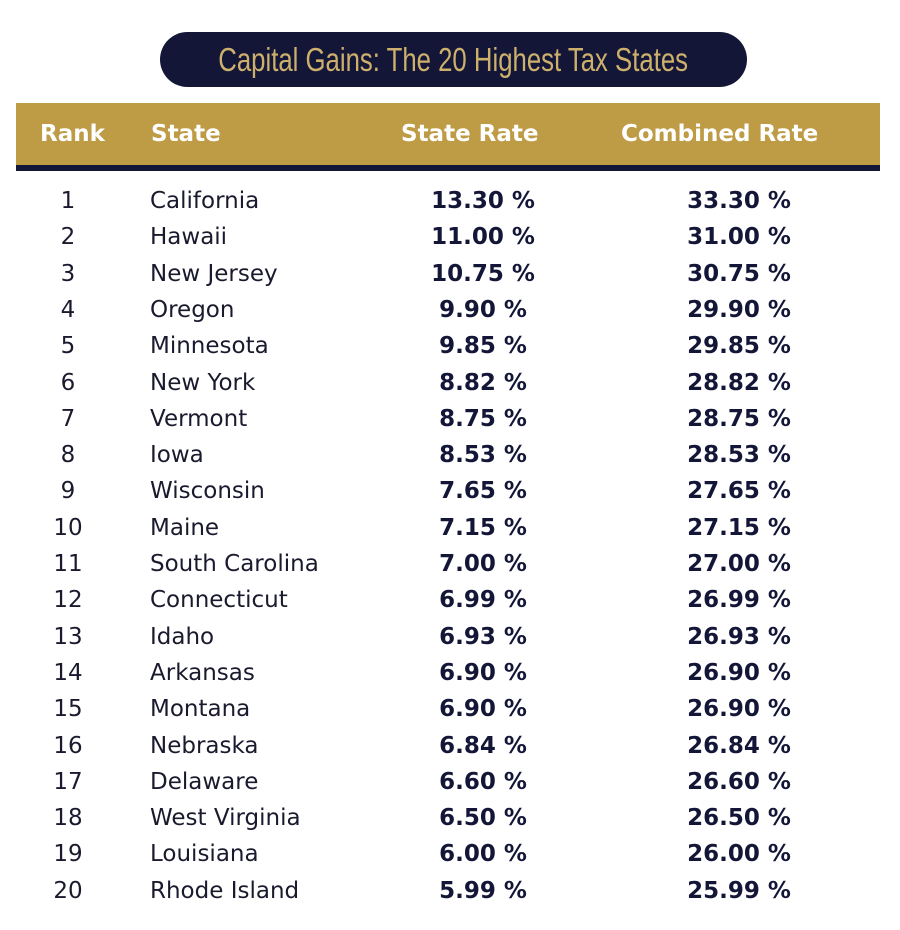  What do you see at coordinates (68, 854) in the screenshot?
I see `rank-cell: 19` at bounding box center [68, 854].